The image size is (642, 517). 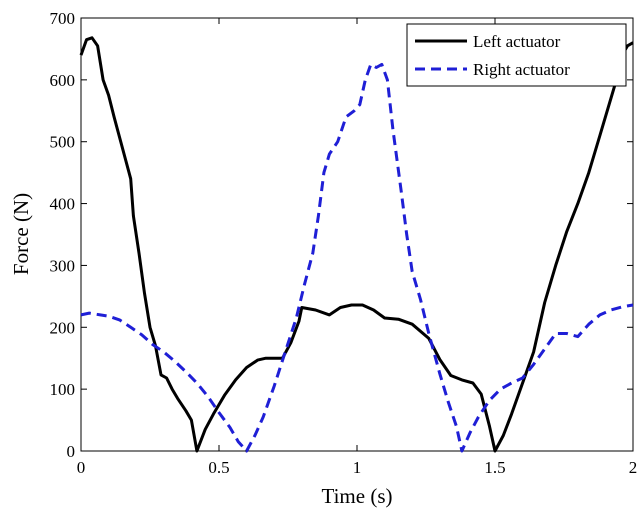 What do you see at coordinates (63, 327) in the screenshot?
I see `y-tick-label: 200` at bounding box center [63, 327].